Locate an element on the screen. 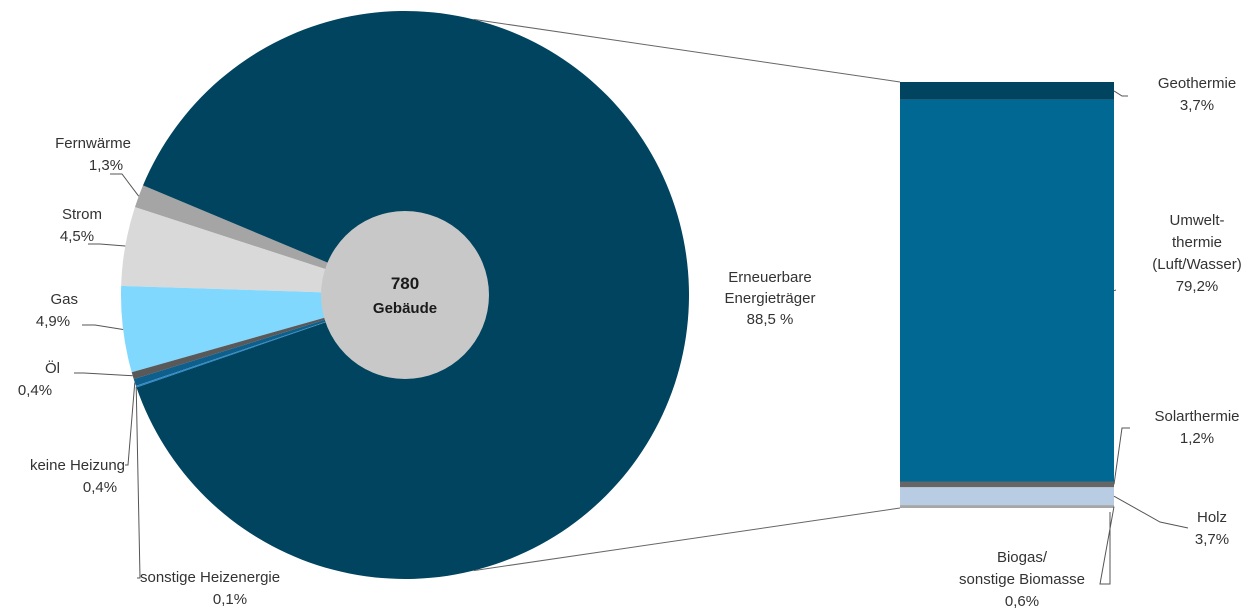 This screenshot has width=1260, height=615. bar-segment-umwelt is located at coordinates (1007, 291).